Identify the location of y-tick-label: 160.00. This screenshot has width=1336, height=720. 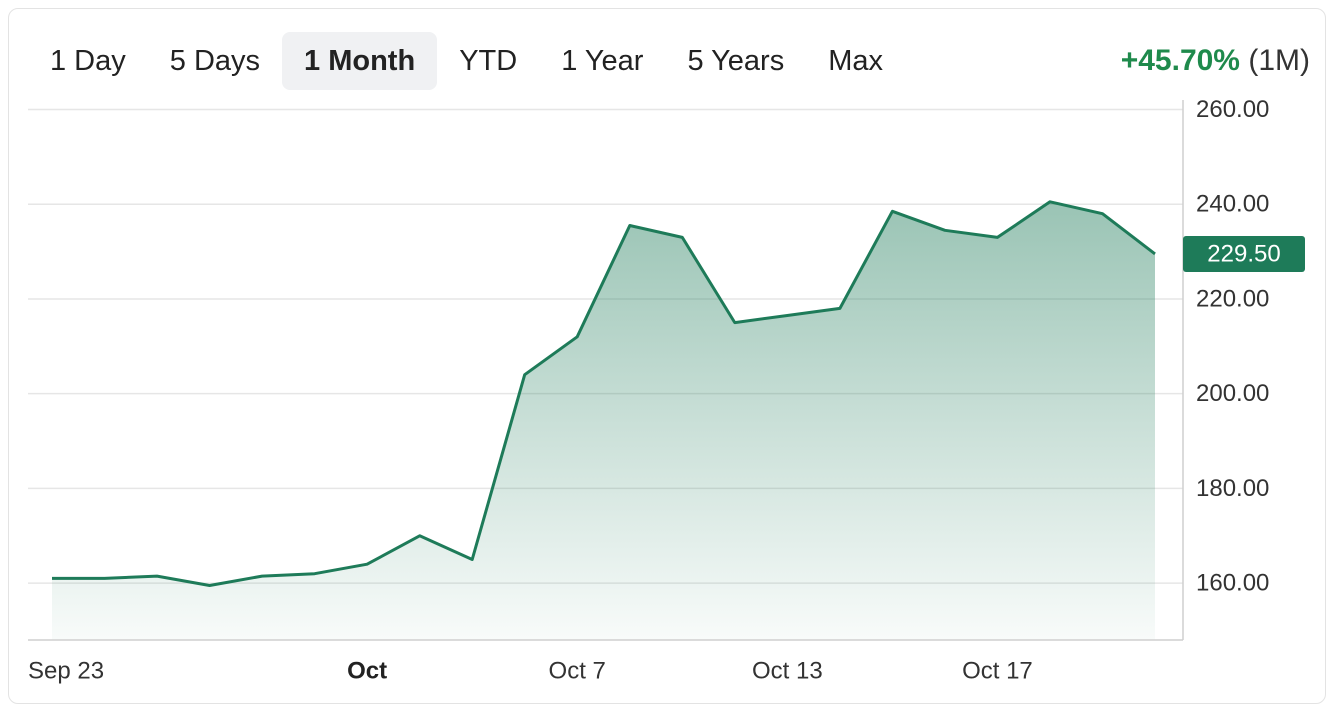
(1232, 583).